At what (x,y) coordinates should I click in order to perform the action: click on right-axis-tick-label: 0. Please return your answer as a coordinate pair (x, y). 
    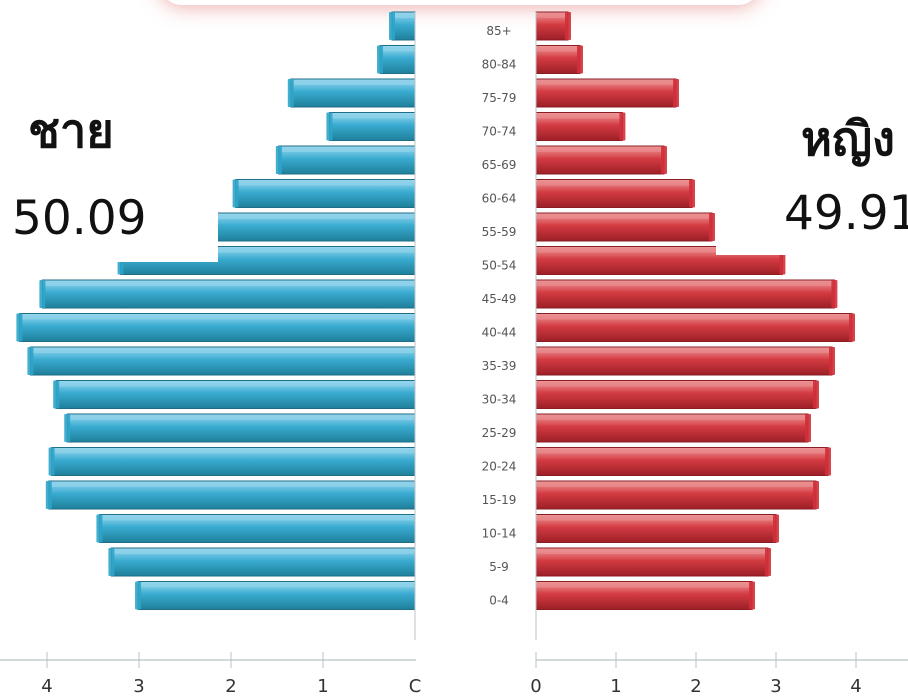
    Looking at the image, I should click on (535, 686).